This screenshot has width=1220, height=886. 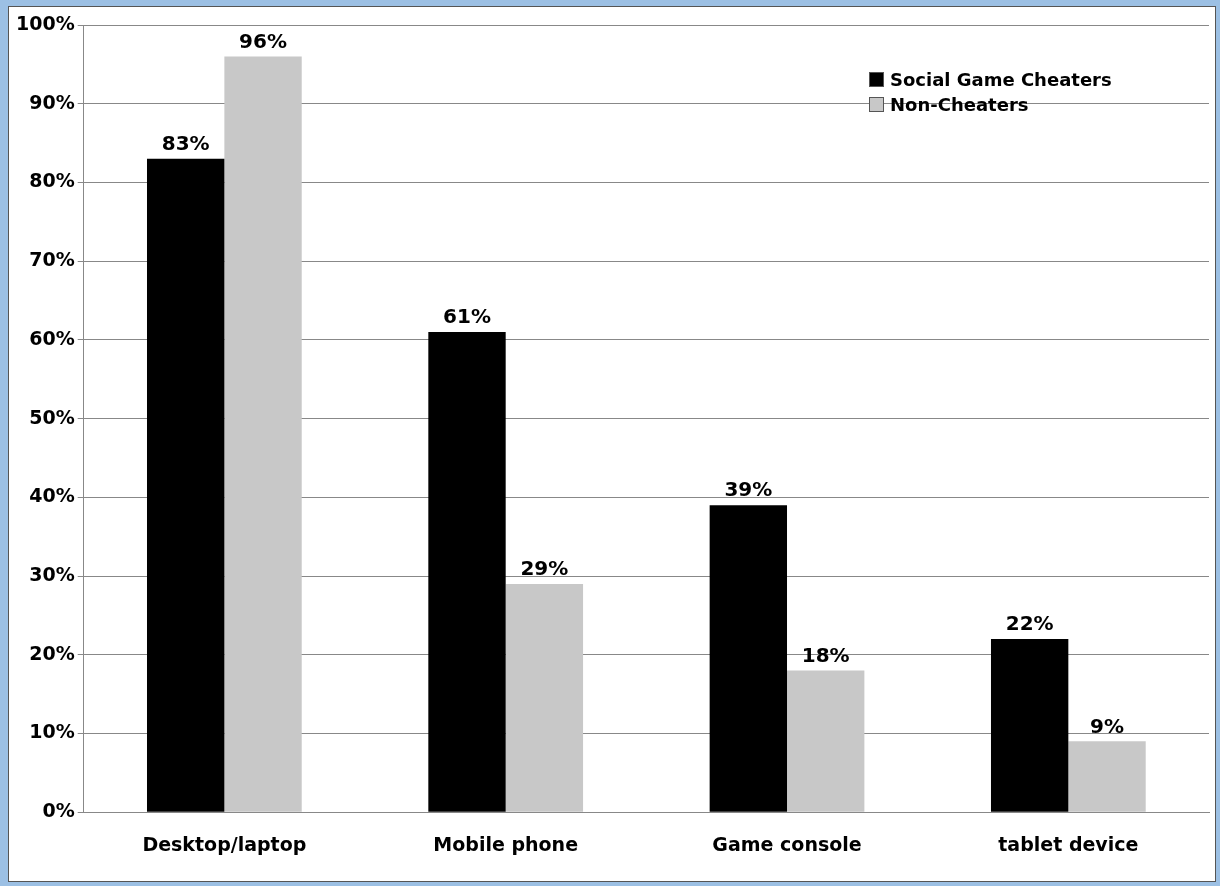 What do you see at coordinates (224, 843) in the screenshot?
I see `x-tick-label: Desktop/laptop` at bounding box center [224, 843].